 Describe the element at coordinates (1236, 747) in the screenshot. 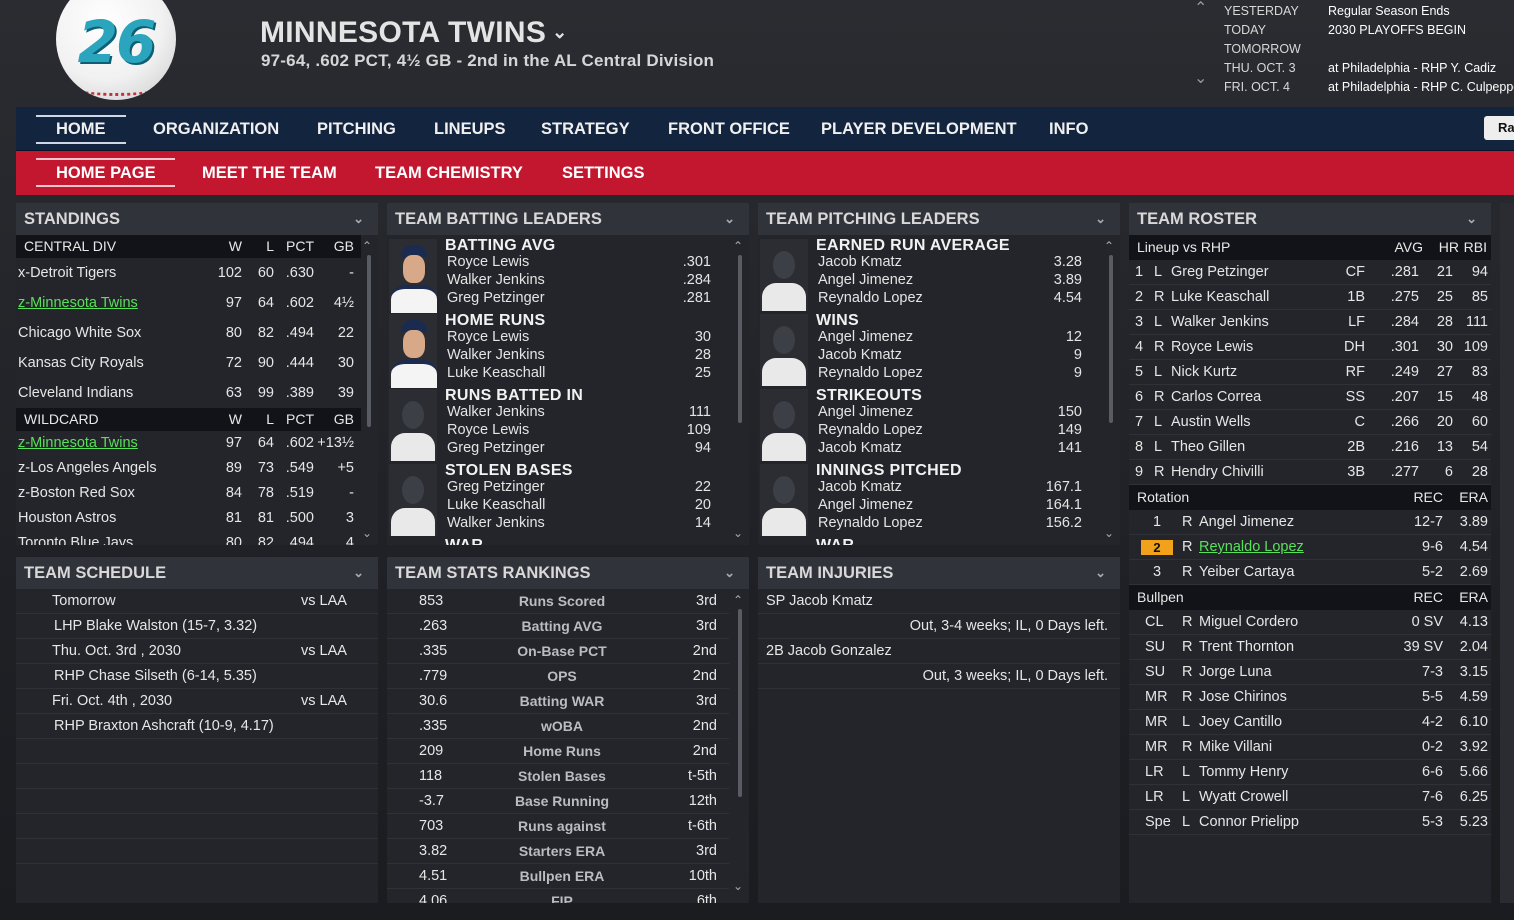

I see `player-name: Mike Villani` at that location.